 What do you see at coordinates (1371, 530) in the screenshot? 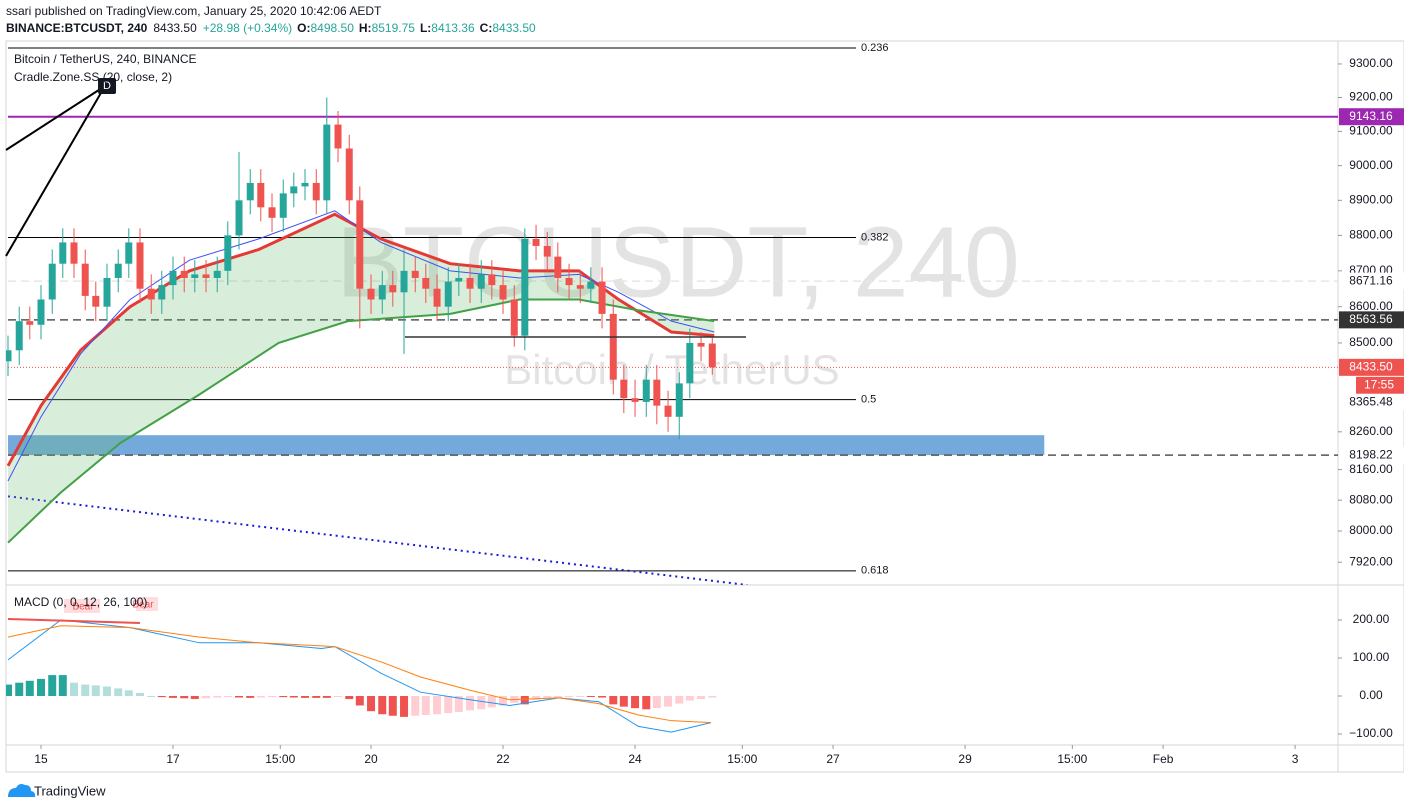
I see `y-tick-label: 8000.00` at bounding box center [1371, 530].